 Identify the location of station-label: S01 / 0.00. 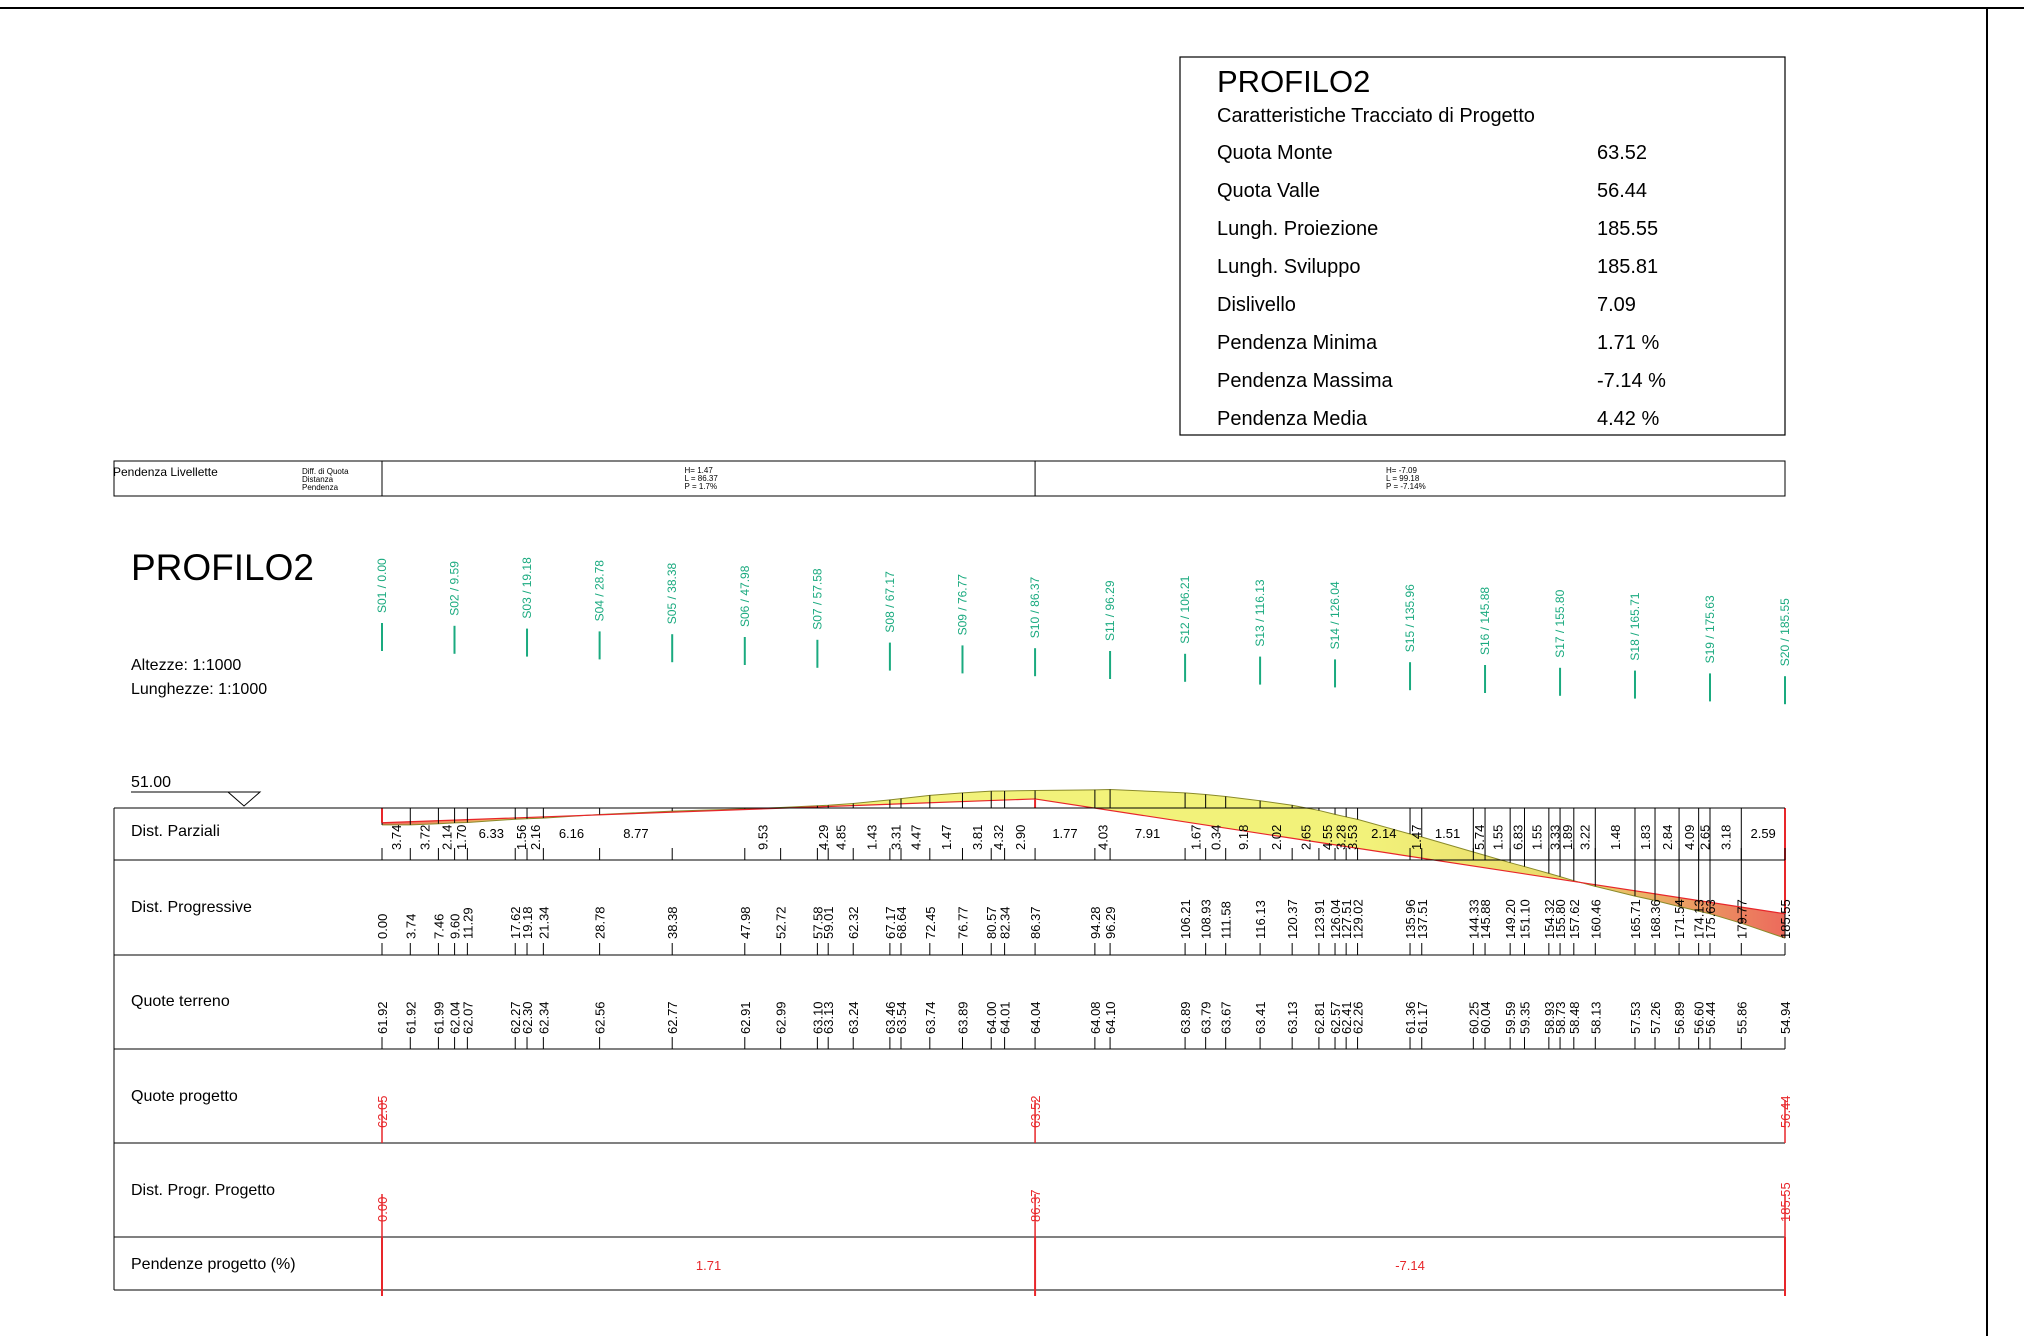
(382, 585).